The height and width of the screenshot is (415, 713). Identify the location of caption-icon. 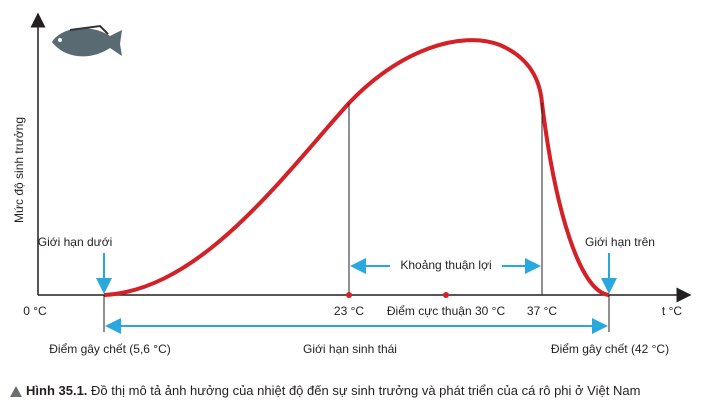
(16, 391).